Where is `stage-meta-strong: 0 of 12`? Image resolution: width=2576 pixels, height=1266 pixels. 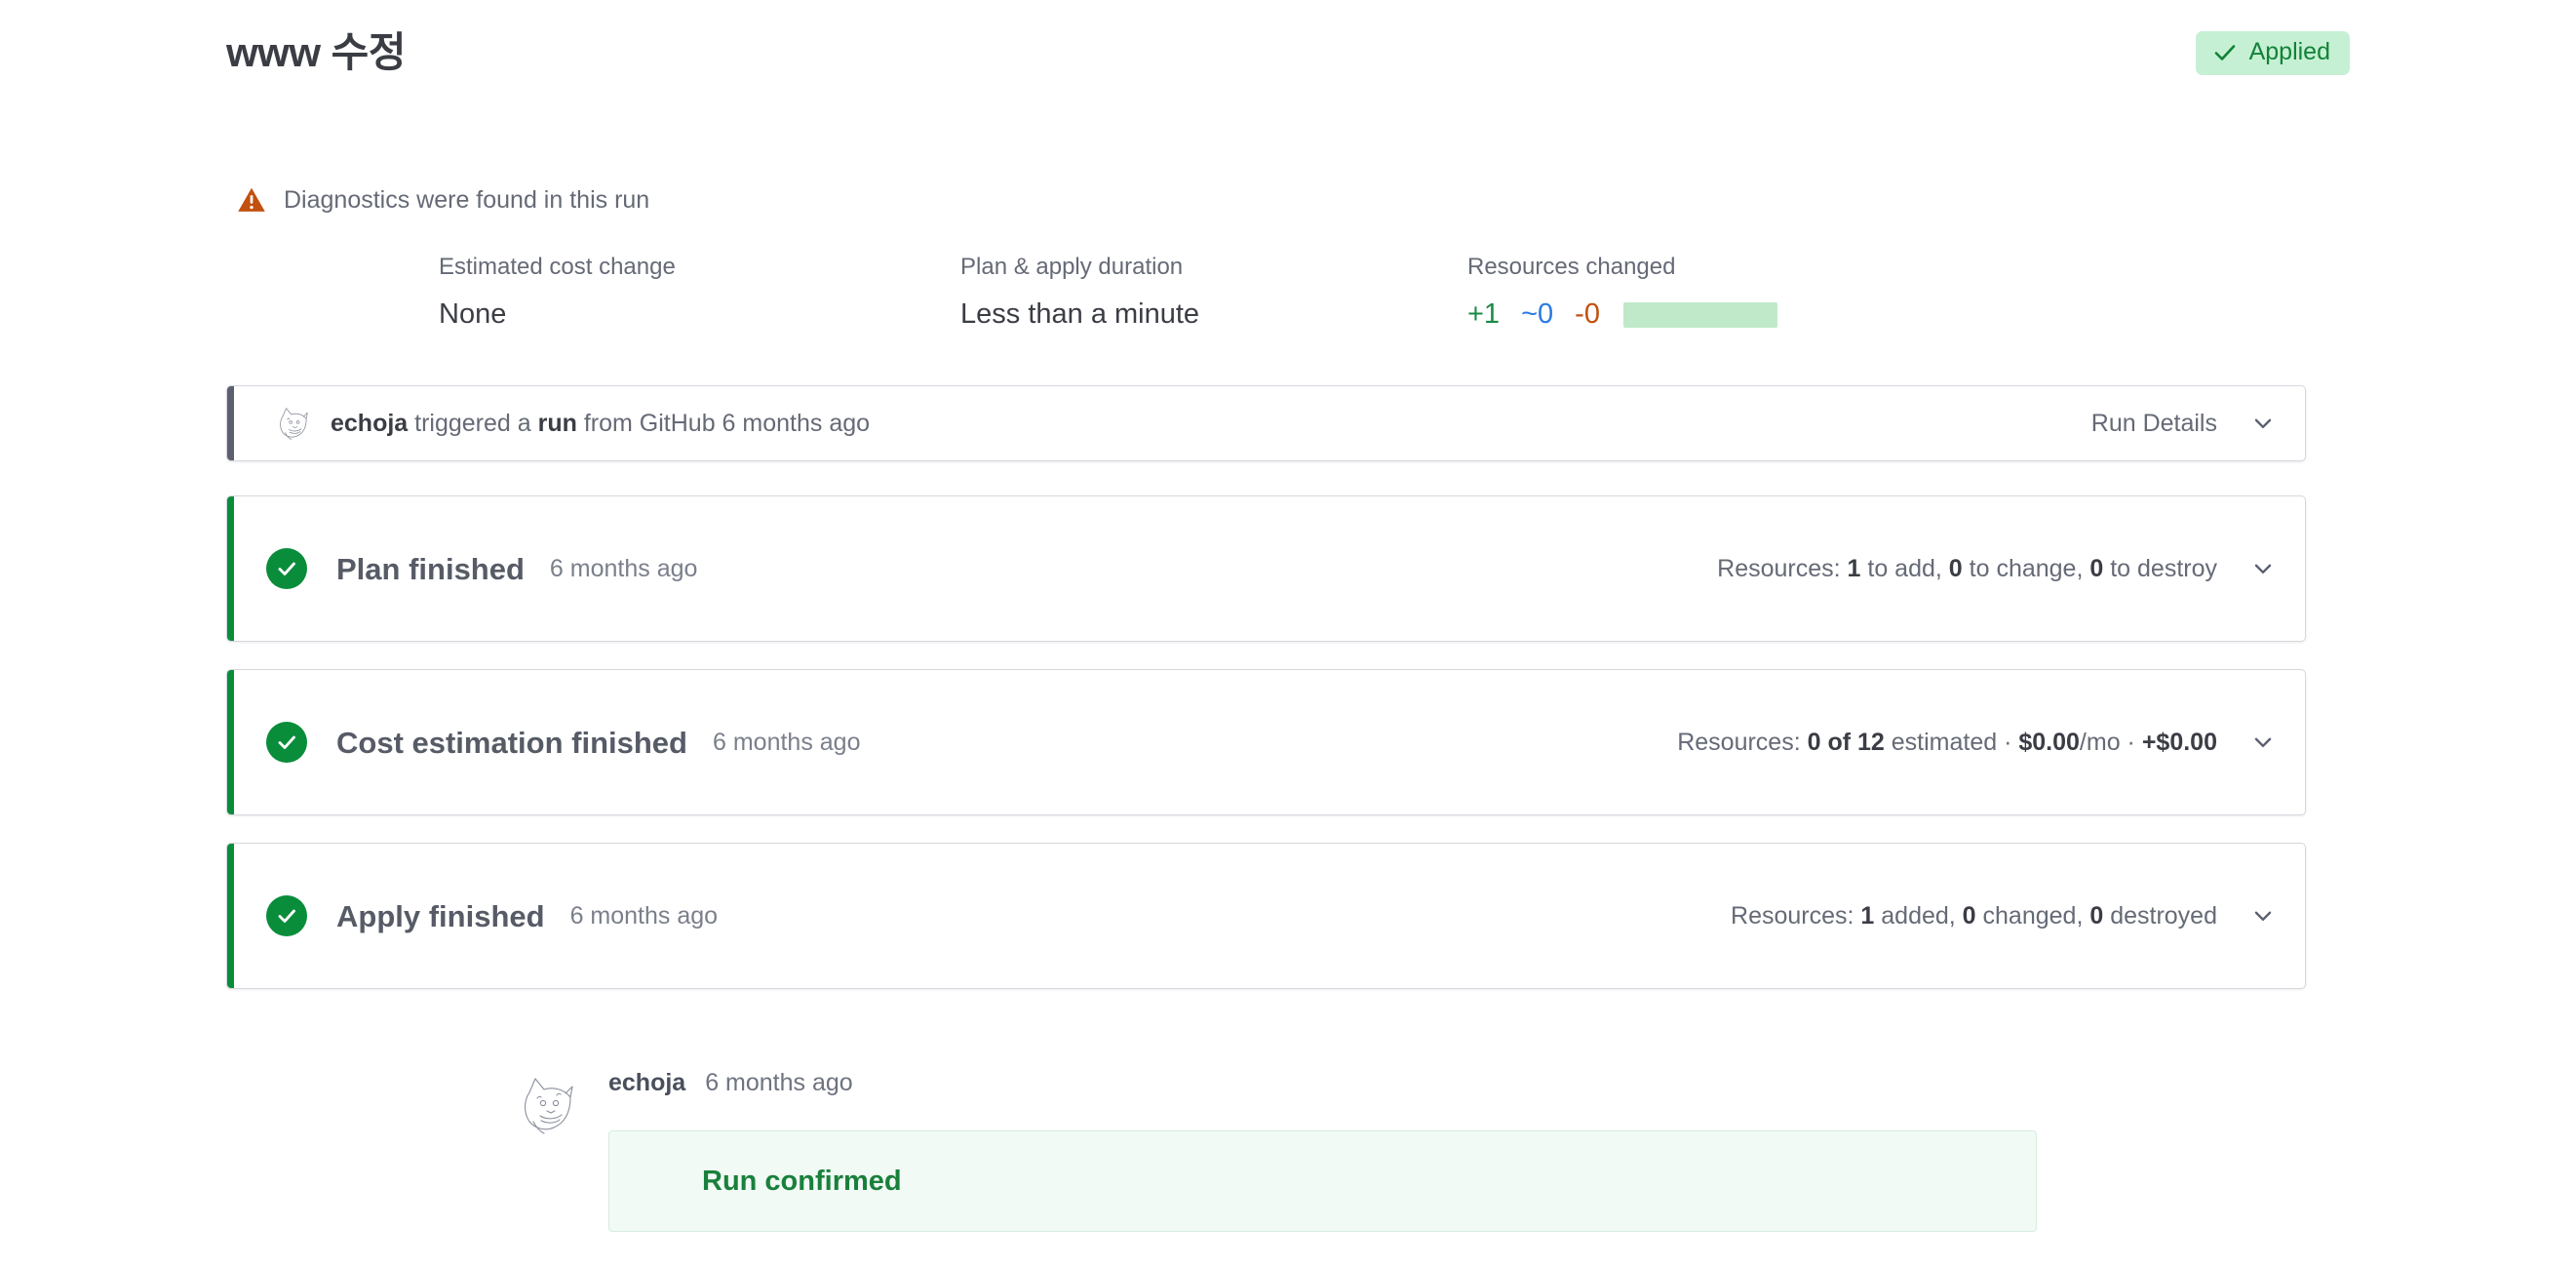 stage-meta-strong: 0 of 12 is located at coordinates (1846, 742).